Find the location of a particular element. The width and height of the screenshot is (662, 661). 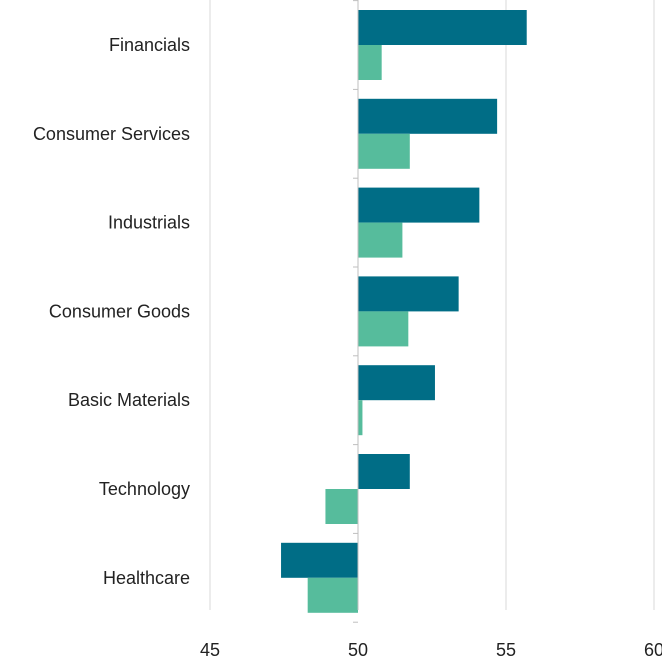

bar-series2-consumer-services is located at coordinates (384, 151).